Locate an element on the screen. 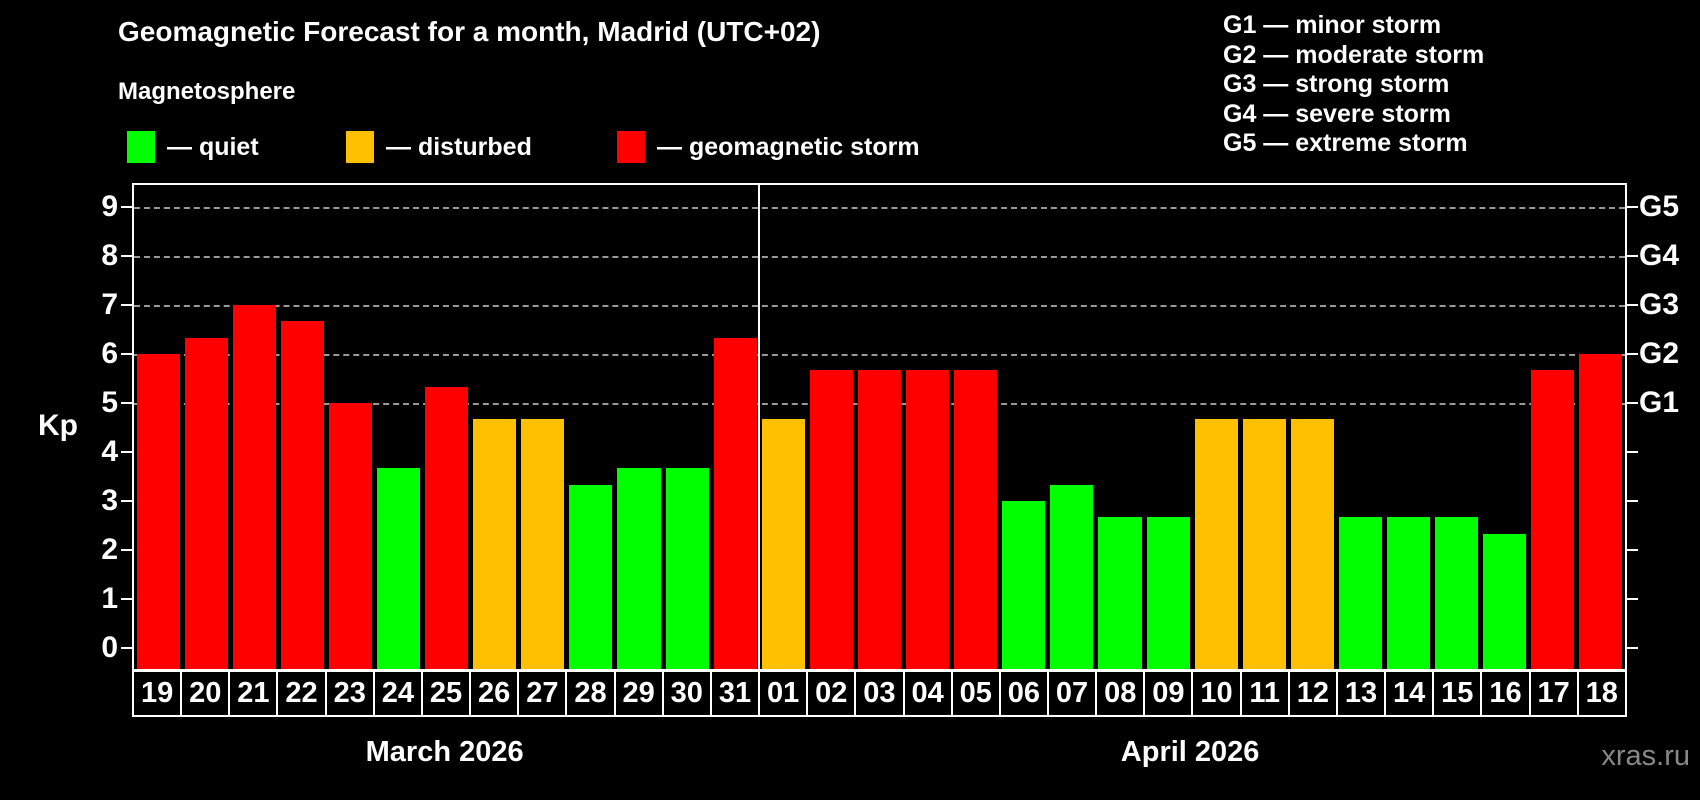 The width and height of the screenshot is (1700, 800). g2-legend-line: G2 — moderate storm is located at coordinates (1354, 54).